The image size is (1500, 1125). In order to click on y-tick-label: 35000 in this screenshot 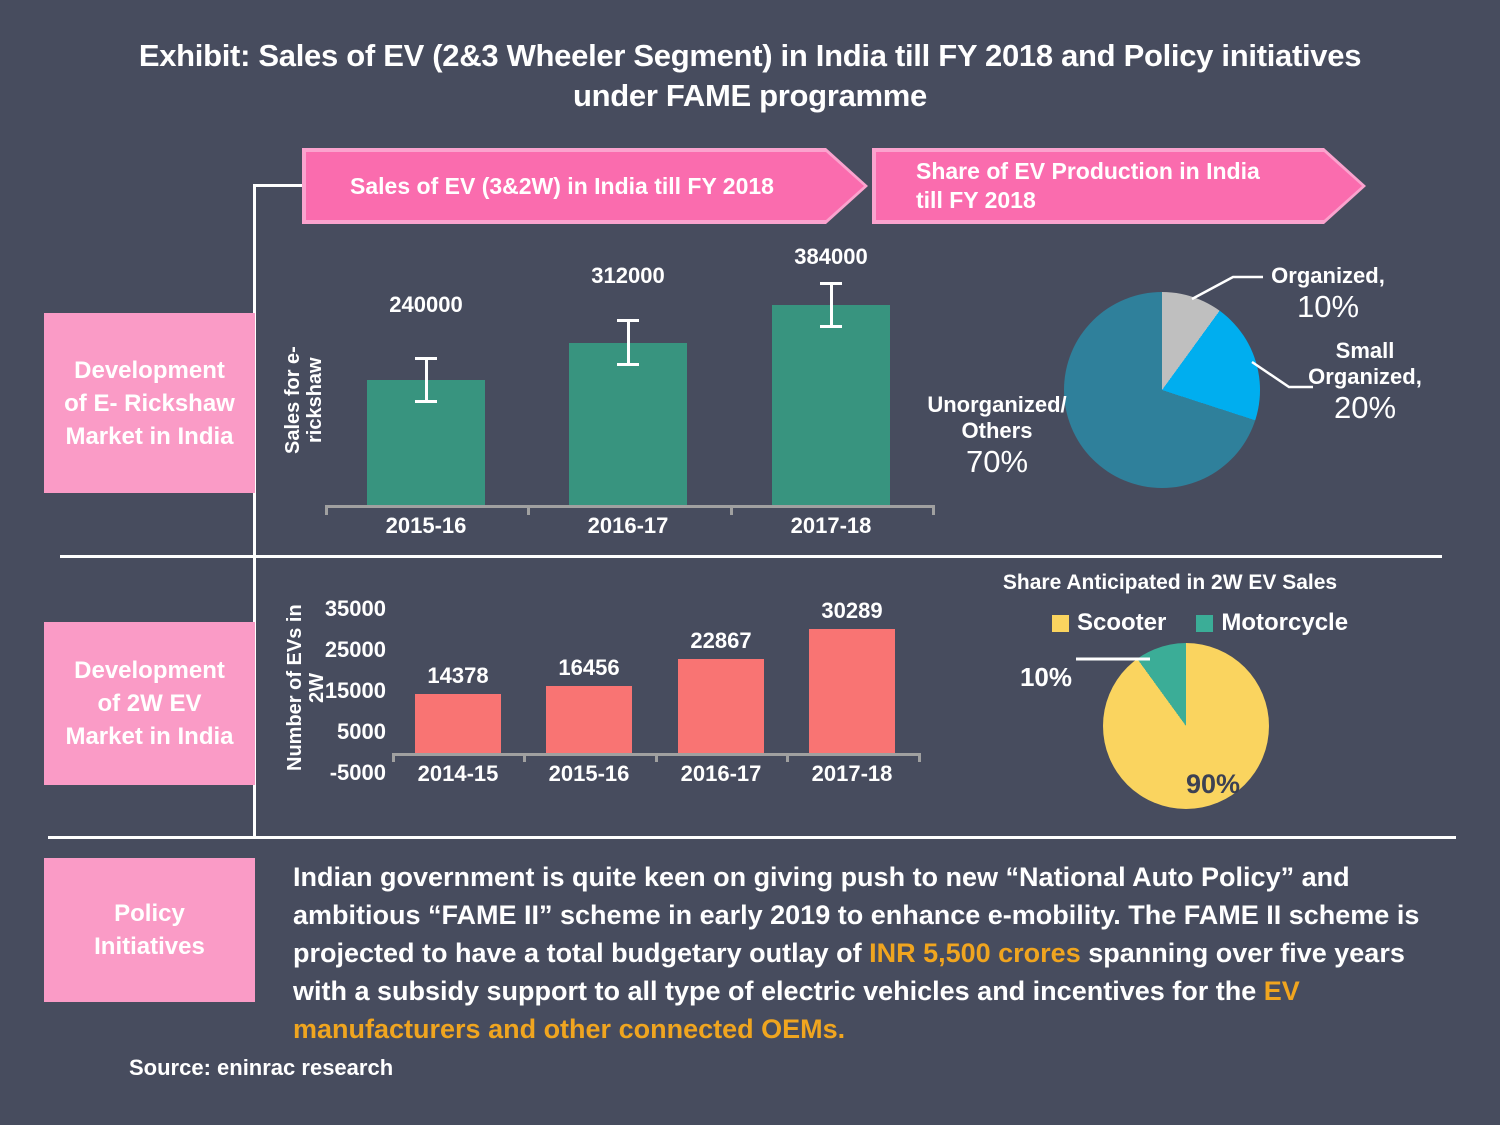, I will do `click(355, 608)`.